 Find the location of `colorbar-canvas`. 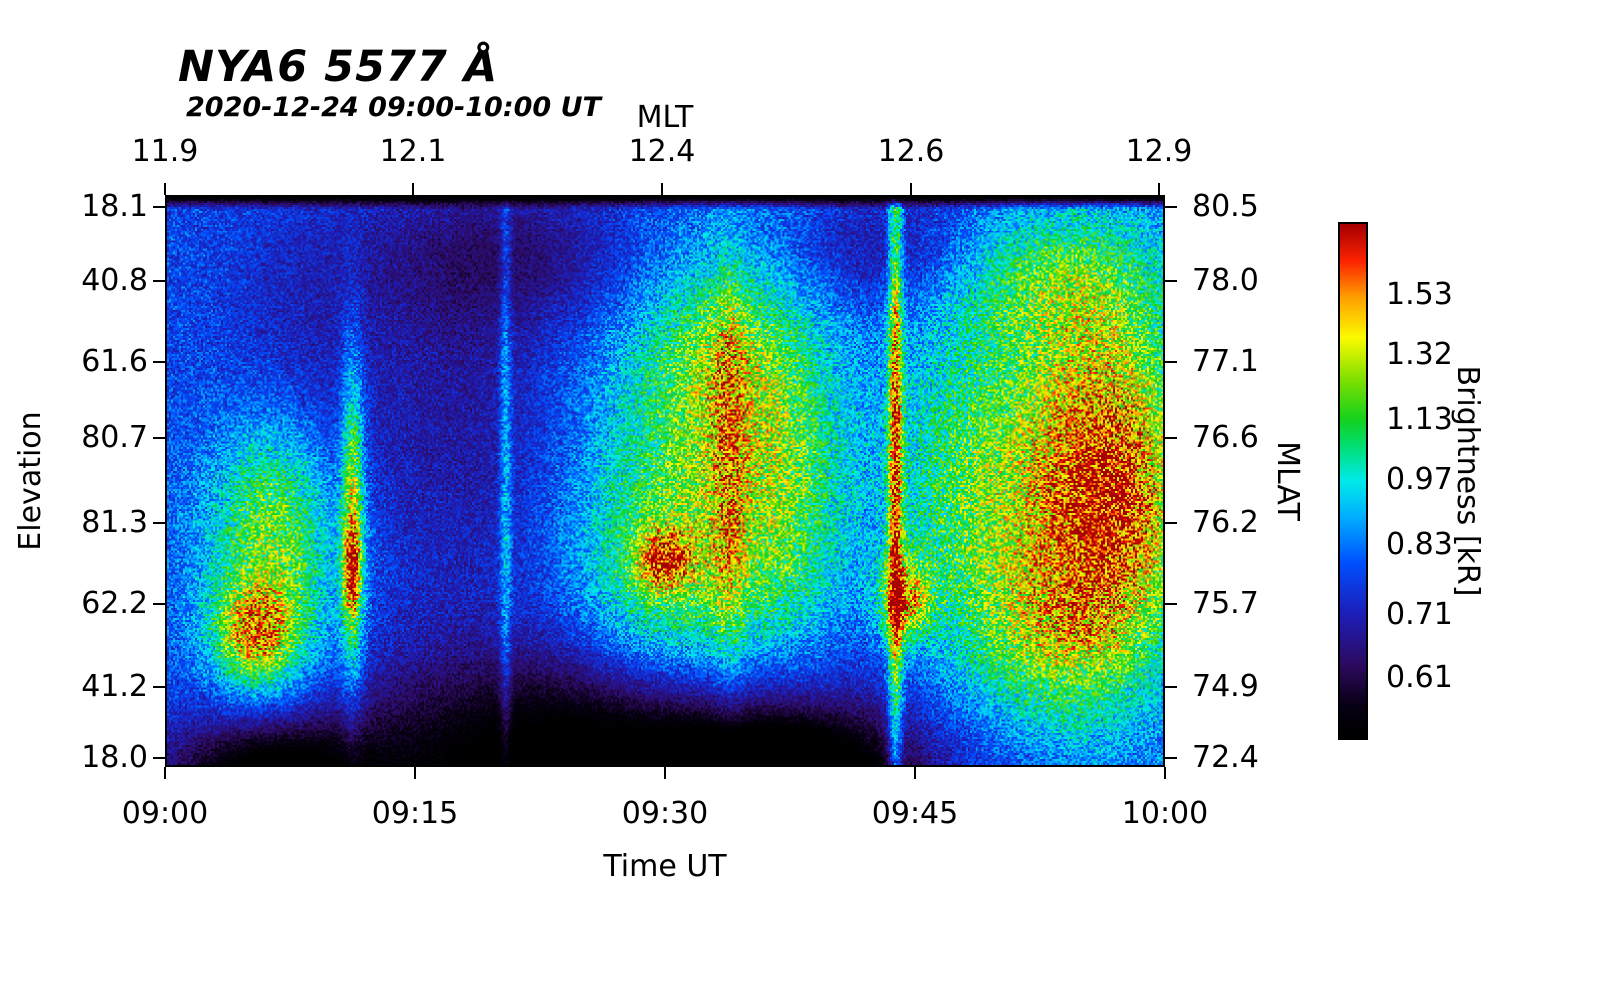

colorbar-canvas is located at coordinates (1353, 481).